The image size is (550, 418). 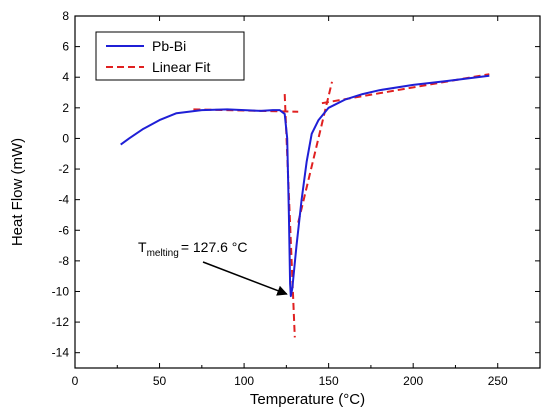 I want to click on y-tick-label-6: 6, so click(x=65, y=47).